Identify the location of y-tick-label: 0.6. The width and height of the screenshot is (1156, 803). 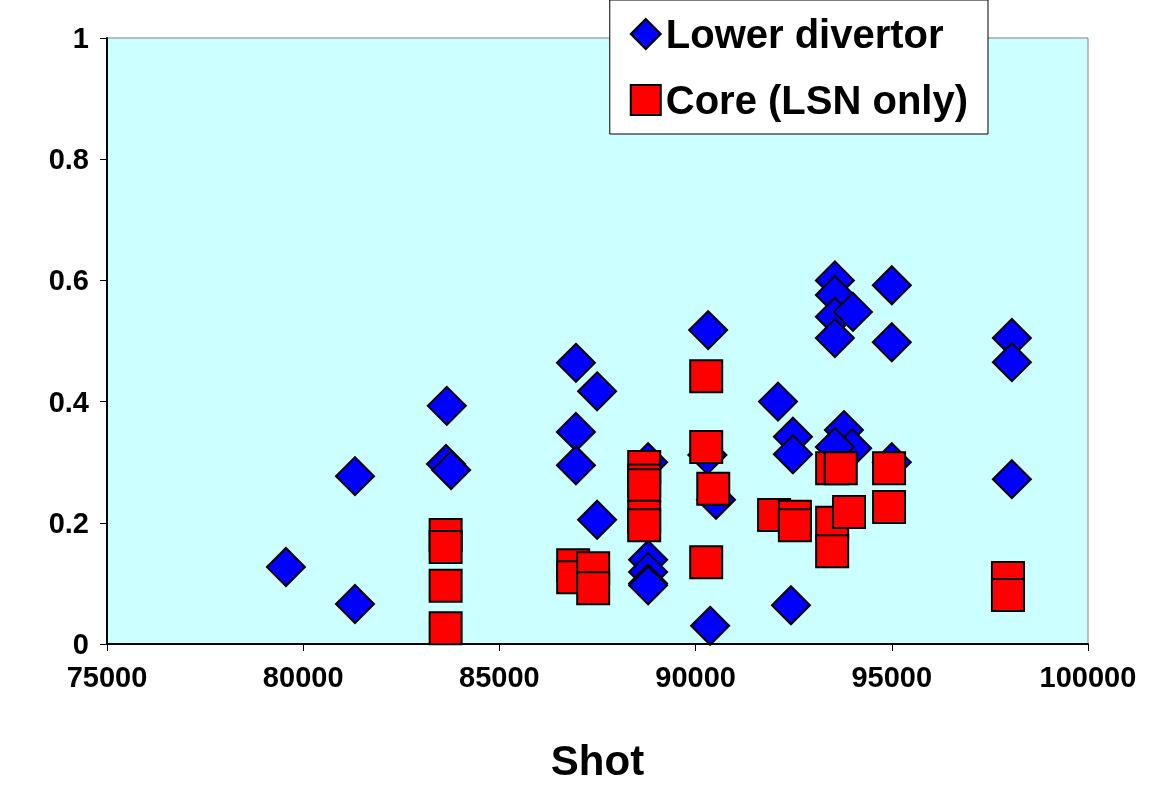
(68, 280).